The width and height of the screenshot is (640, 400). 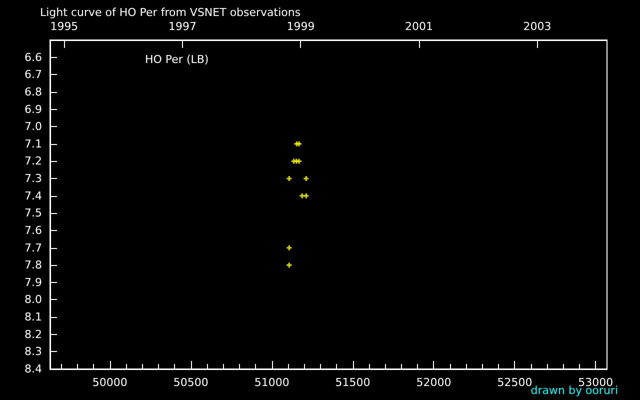 What do you see at coordinates (33, 265) in the screenshot?
I see `y-tick-label: 7.8` at bounding box center [33, 265].